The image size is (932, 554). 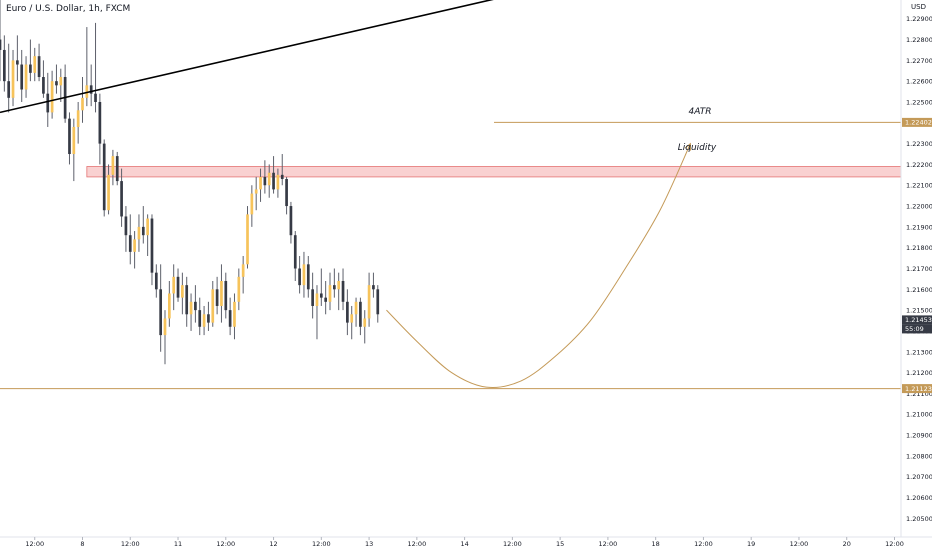 I want to click on liquidity-label: Liquidity, so click(x=697, y=148).